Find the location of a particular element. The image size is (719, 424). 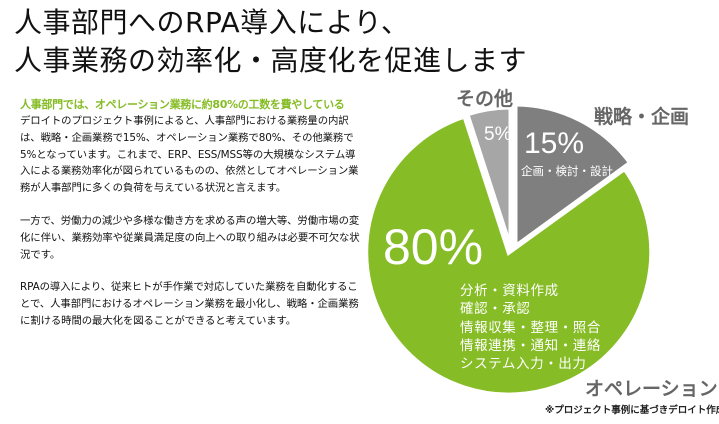

page-title: 人事部門へのRPA導入により、 人事業務の効率化・高度化を促進します is located at coordinates (270, 42).